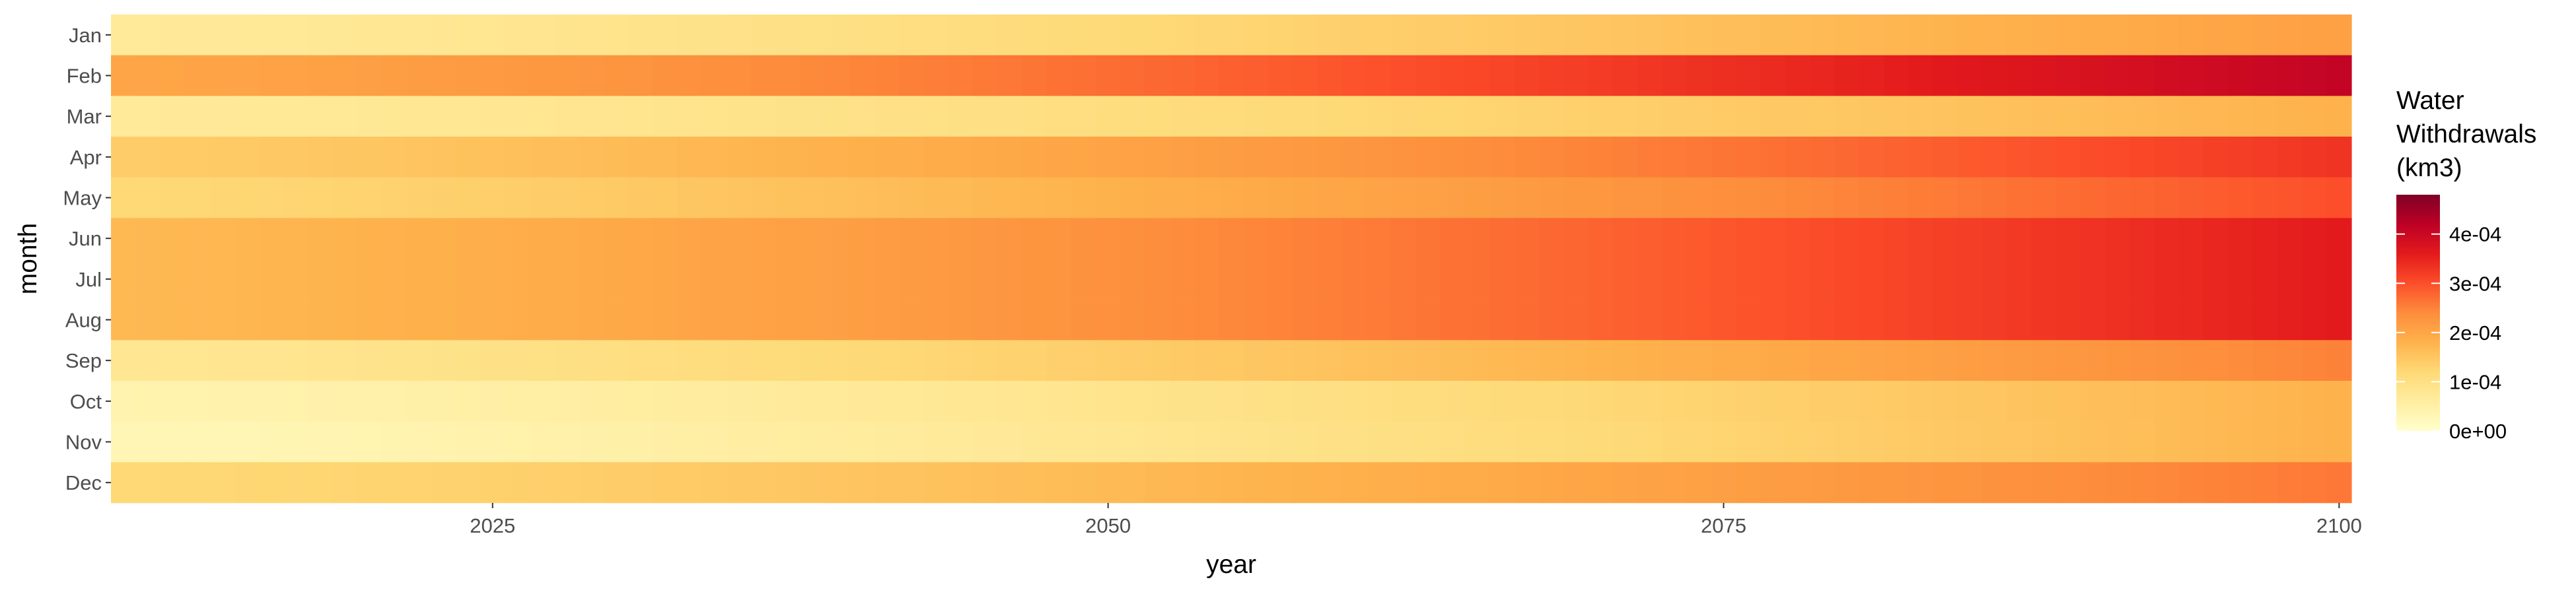 The image size is (2576, 594). I want to click on heatmap-cell-feb-2028, so click(566, 75).